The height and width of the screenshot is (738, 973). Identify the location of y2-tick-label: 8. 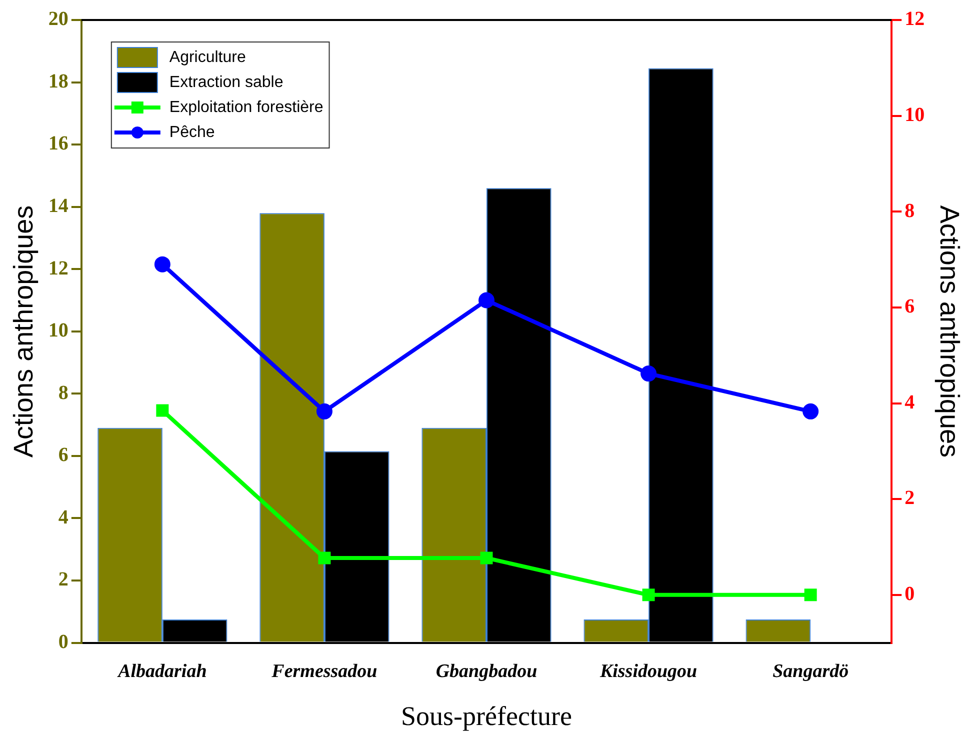
(909, 211).